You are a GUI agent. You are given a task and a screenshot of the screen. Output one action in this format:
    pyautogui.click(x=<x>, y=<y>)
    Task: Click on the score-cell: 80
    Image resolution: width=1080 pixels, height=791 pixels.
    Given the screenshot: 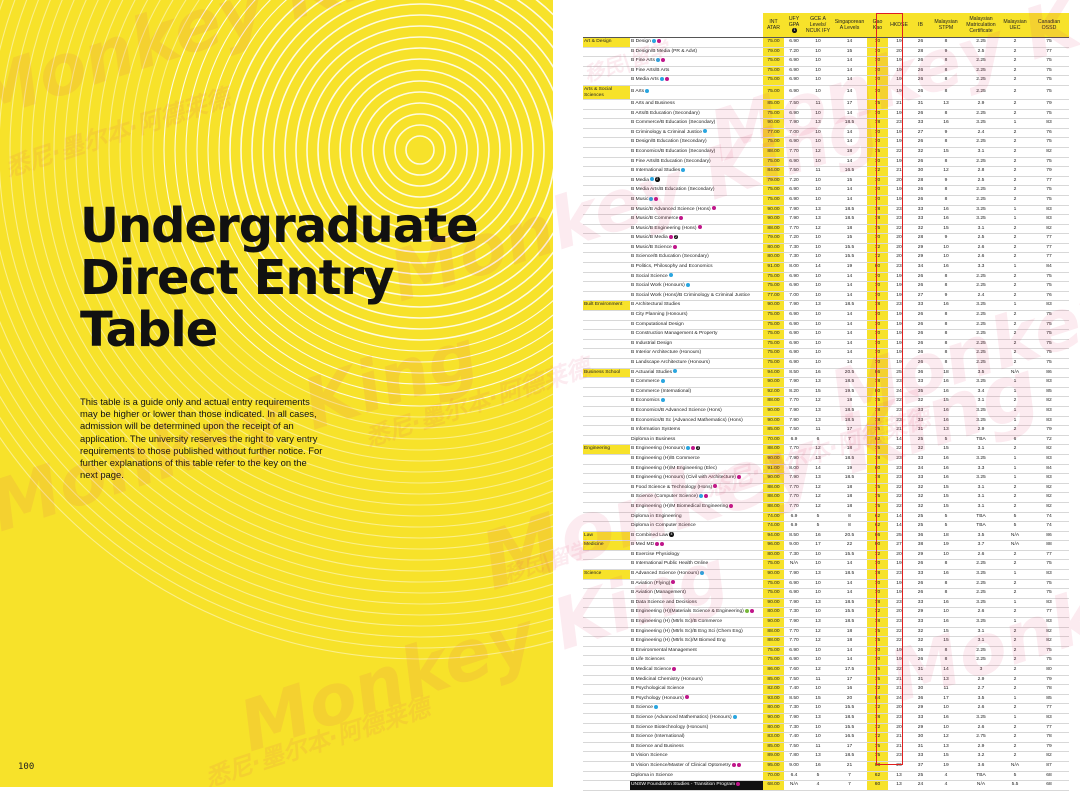 What is the action you would take?
    pyautogui.click(x=877, y=469)
    